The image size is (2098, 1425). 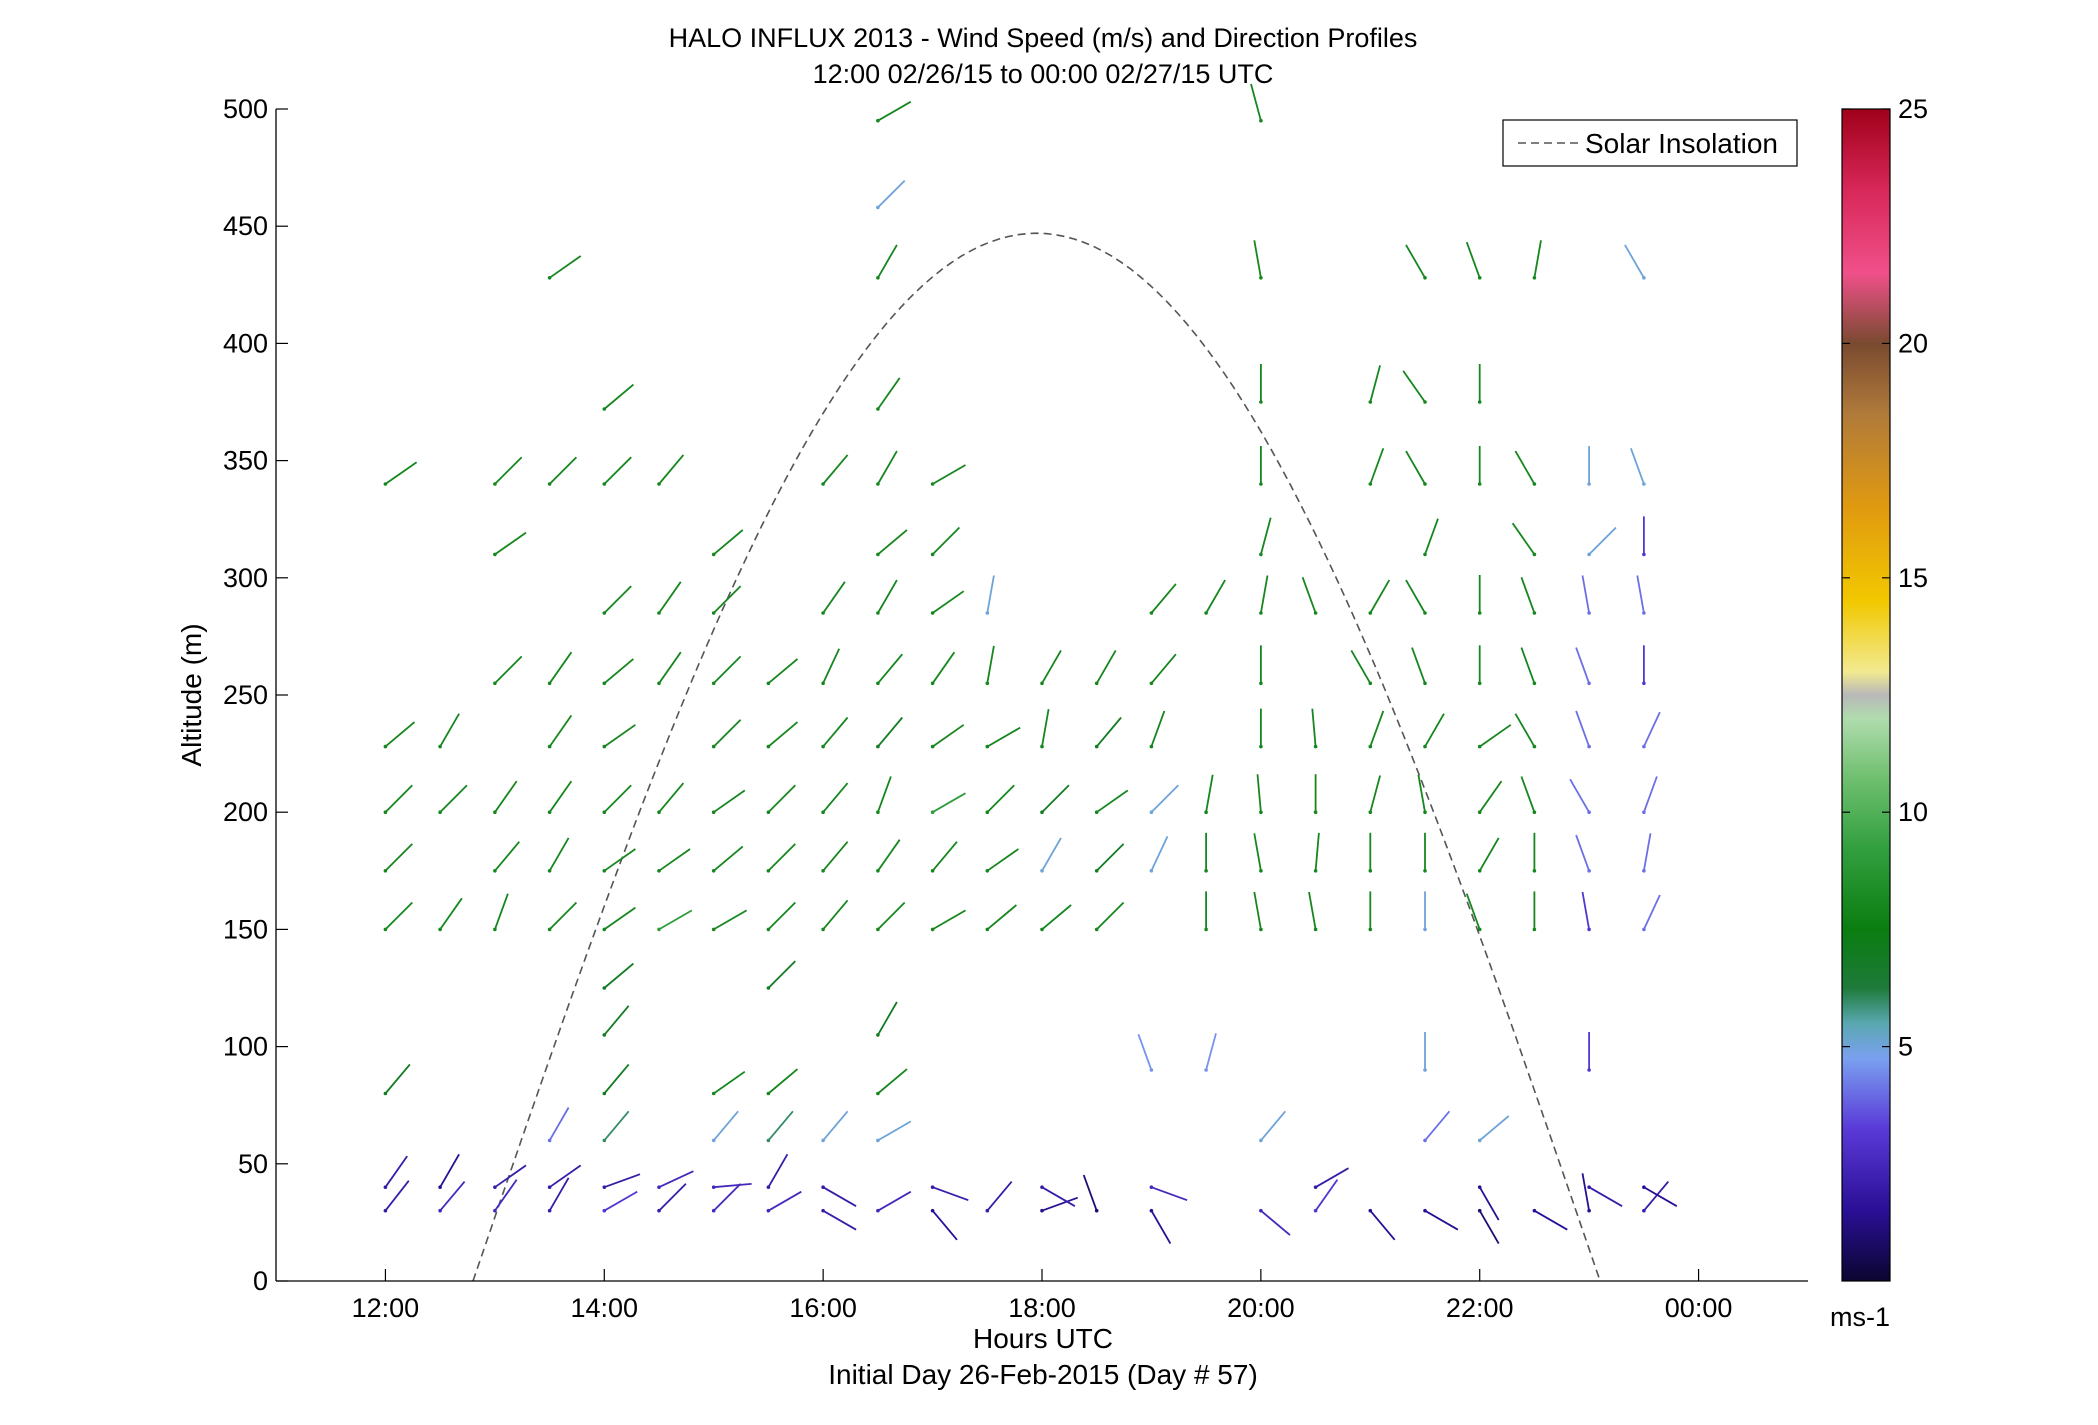 What do you see at coordinates (1650, 143) in the screenshot?
I see `legend: Solar Insolation` at bounding box center [1650, 143].